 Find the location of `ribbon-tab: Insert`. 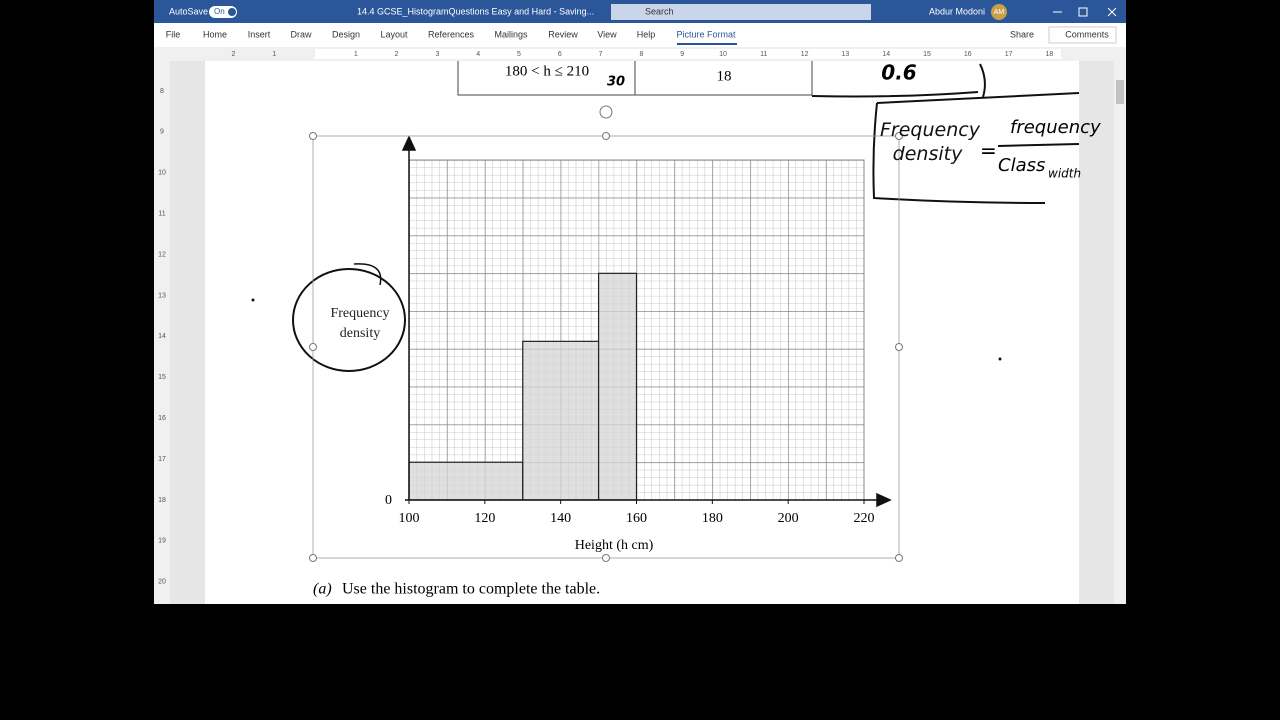

ribbon-tab: Insert is located at coordinates (259, 34).